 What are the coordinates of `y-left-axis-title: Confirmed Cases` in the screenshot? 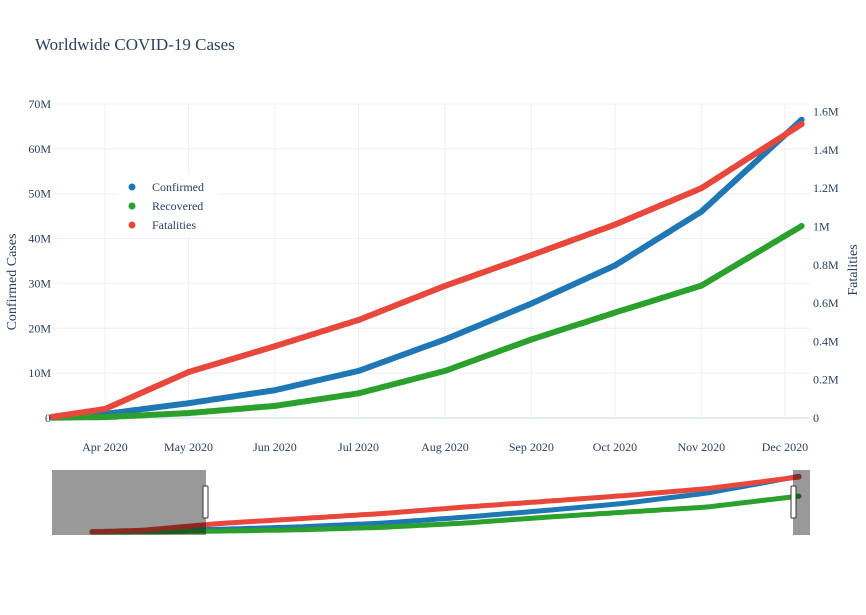 It's located at (12, 282).